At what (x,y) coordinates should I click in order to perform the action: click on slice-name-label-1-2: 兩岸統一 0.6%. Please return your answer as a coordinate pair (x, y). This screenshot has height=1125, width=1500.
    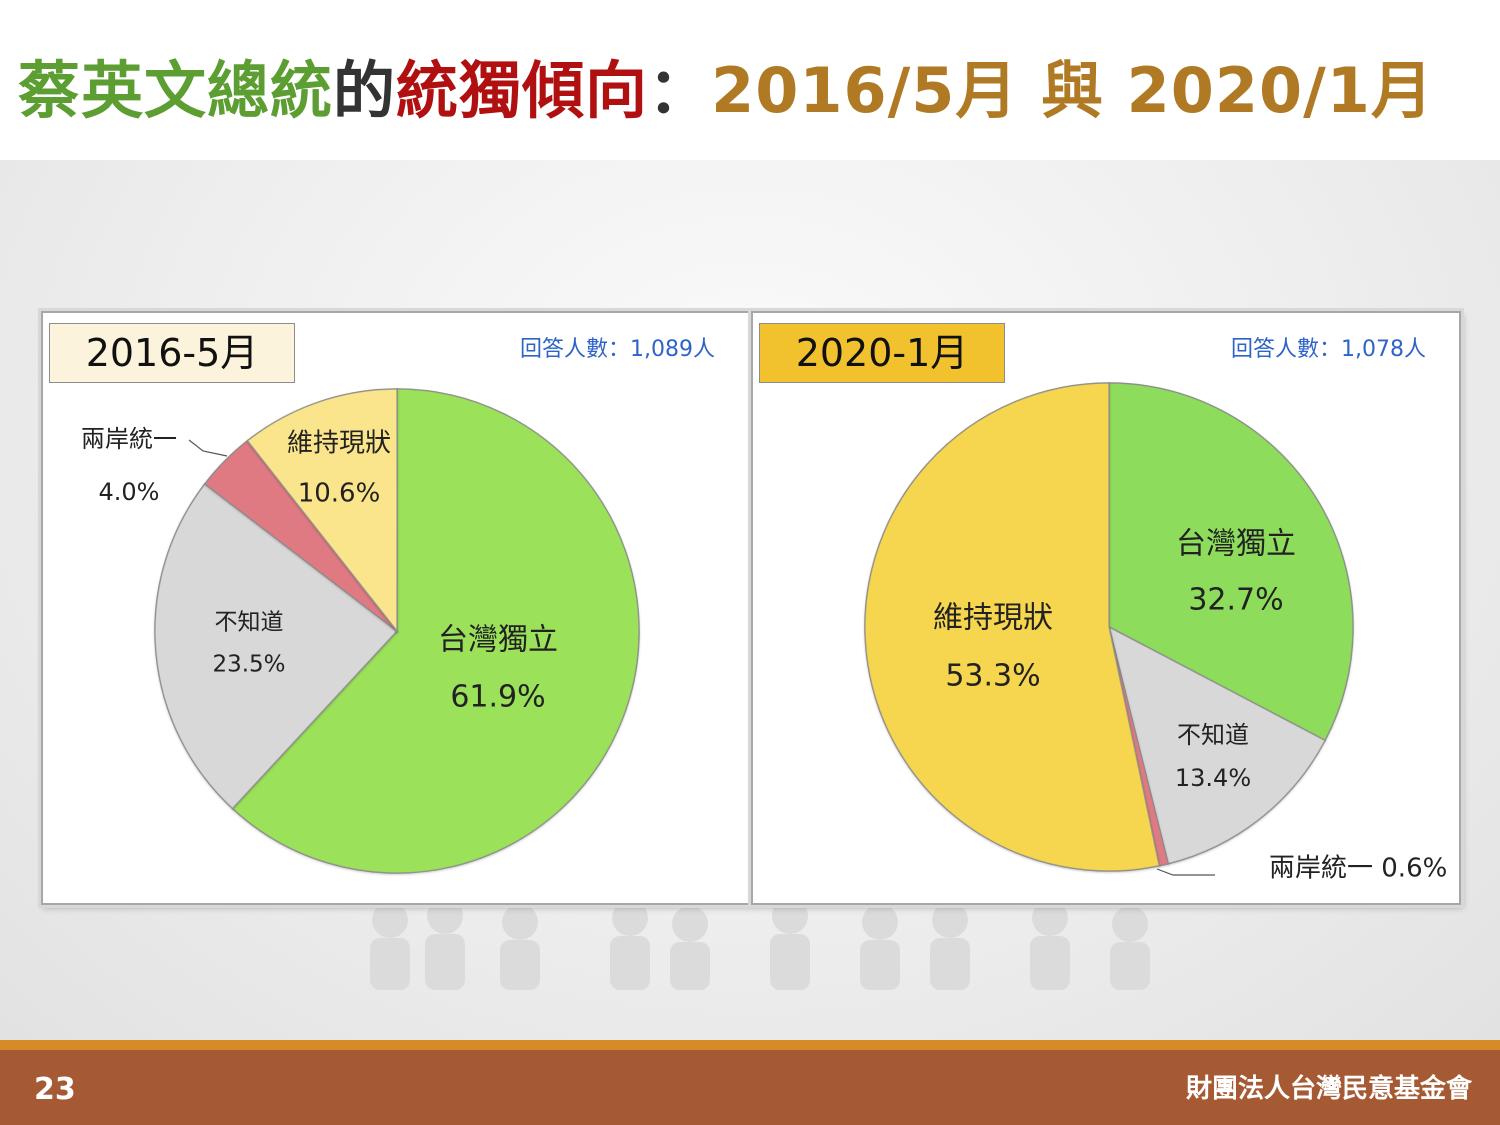
    Looking at the image, I should click on (1358, 869).